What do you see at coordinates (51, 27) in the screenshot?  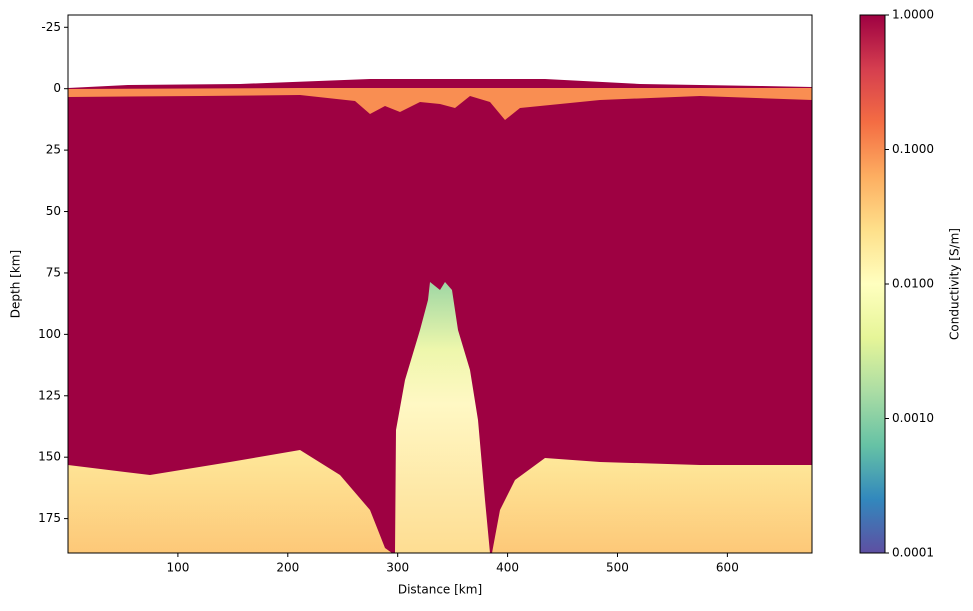 I see `y-tick-label: -25` at bounding box center [51, 27].